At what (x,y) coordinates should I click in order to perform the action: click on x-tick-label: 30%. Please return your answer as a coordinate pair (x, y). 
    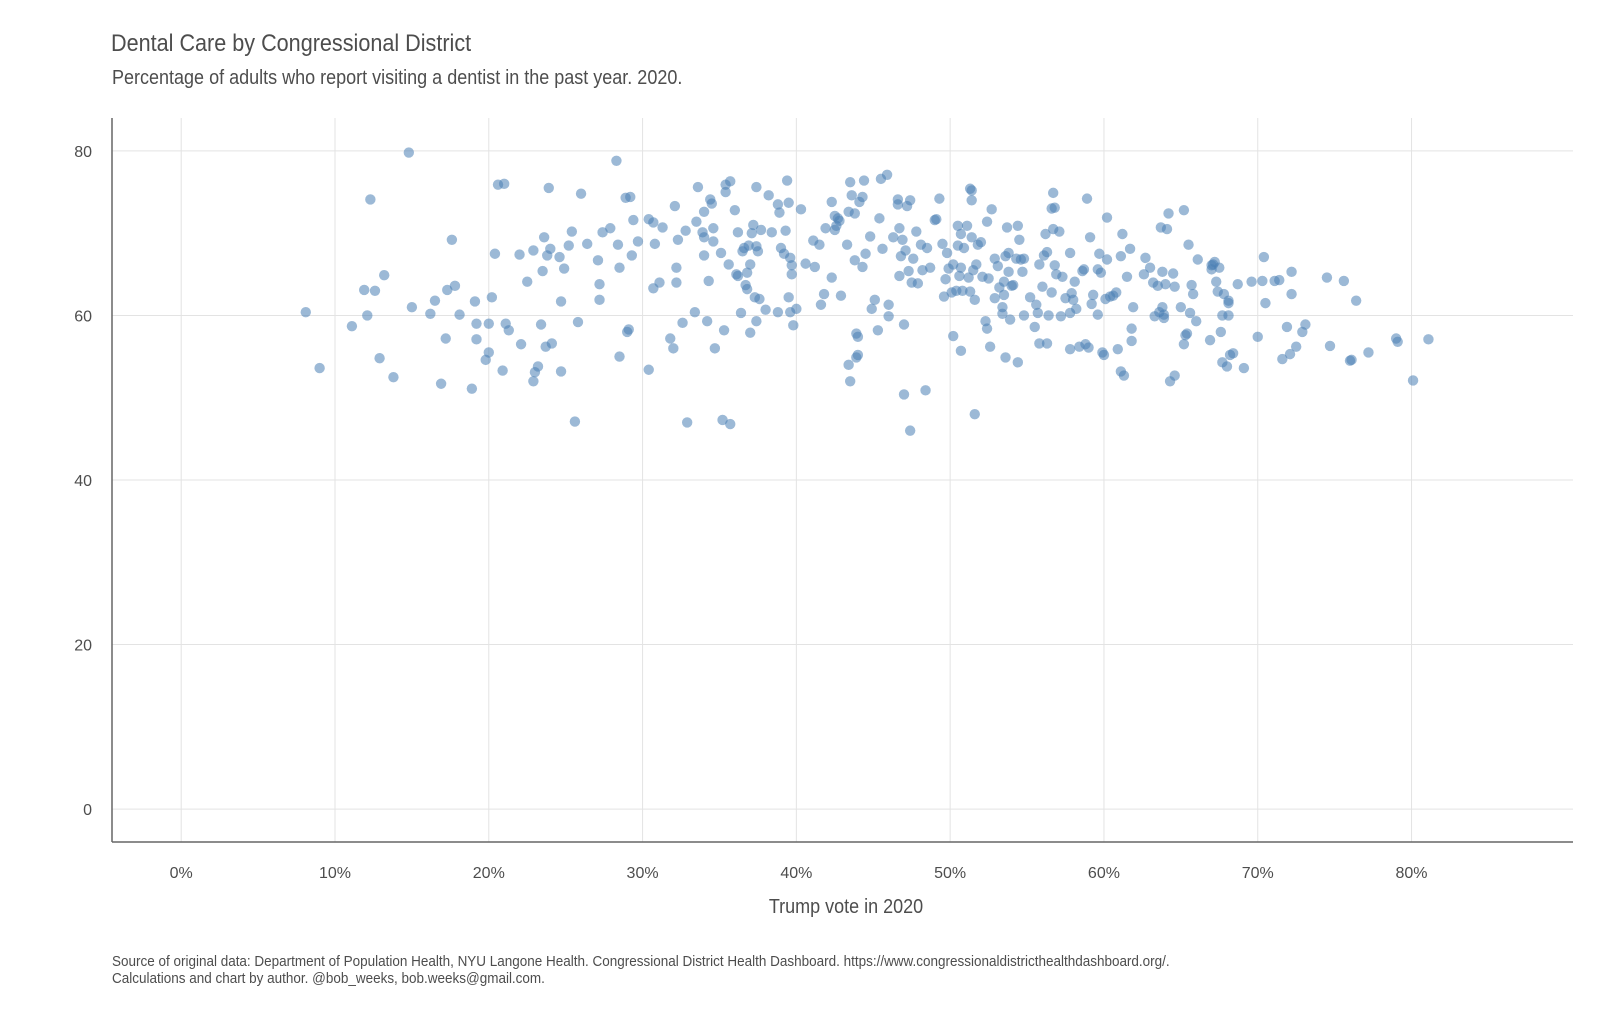
    Looking at the image, I should click on (643, 873).